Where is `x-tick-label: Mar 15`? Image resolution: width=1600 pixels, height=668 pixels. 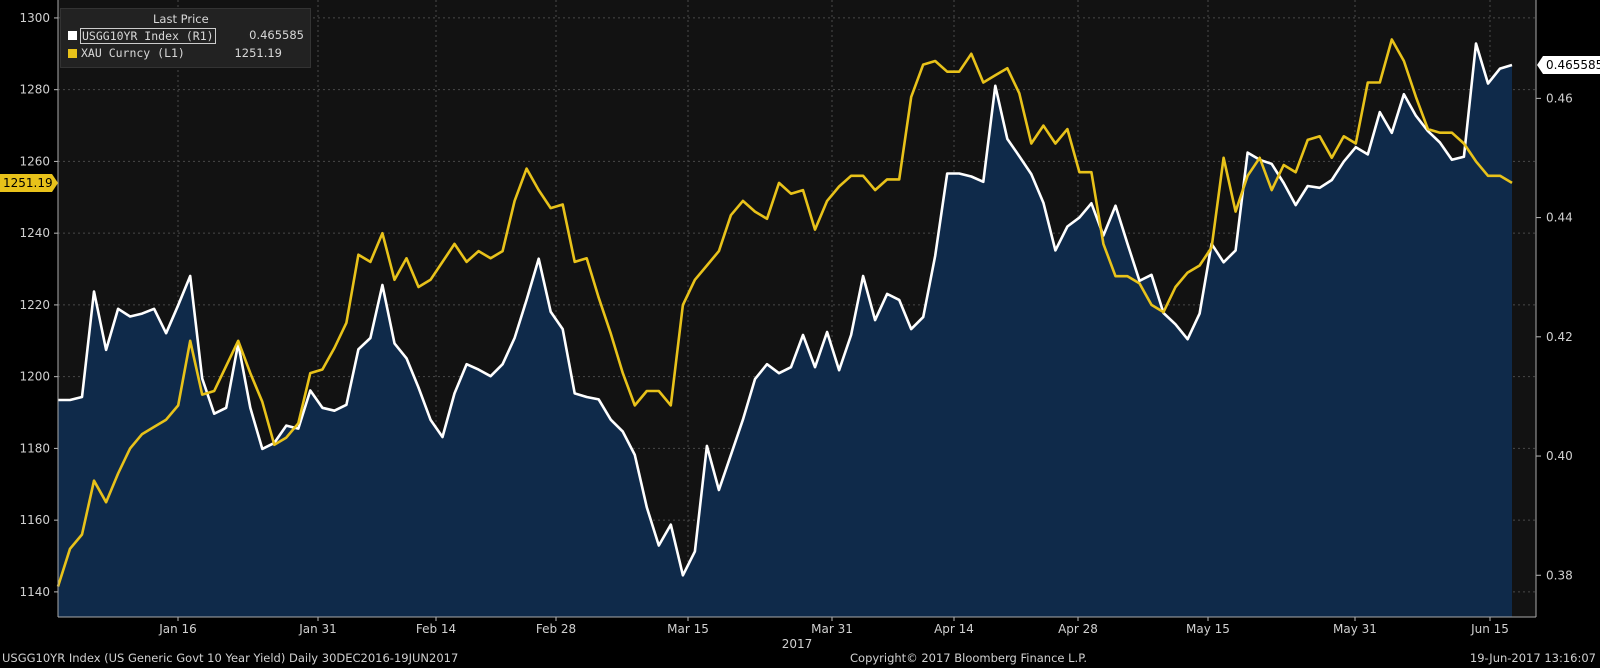
x-tick-label: Mar 15 is located at coordinates (688, 629).